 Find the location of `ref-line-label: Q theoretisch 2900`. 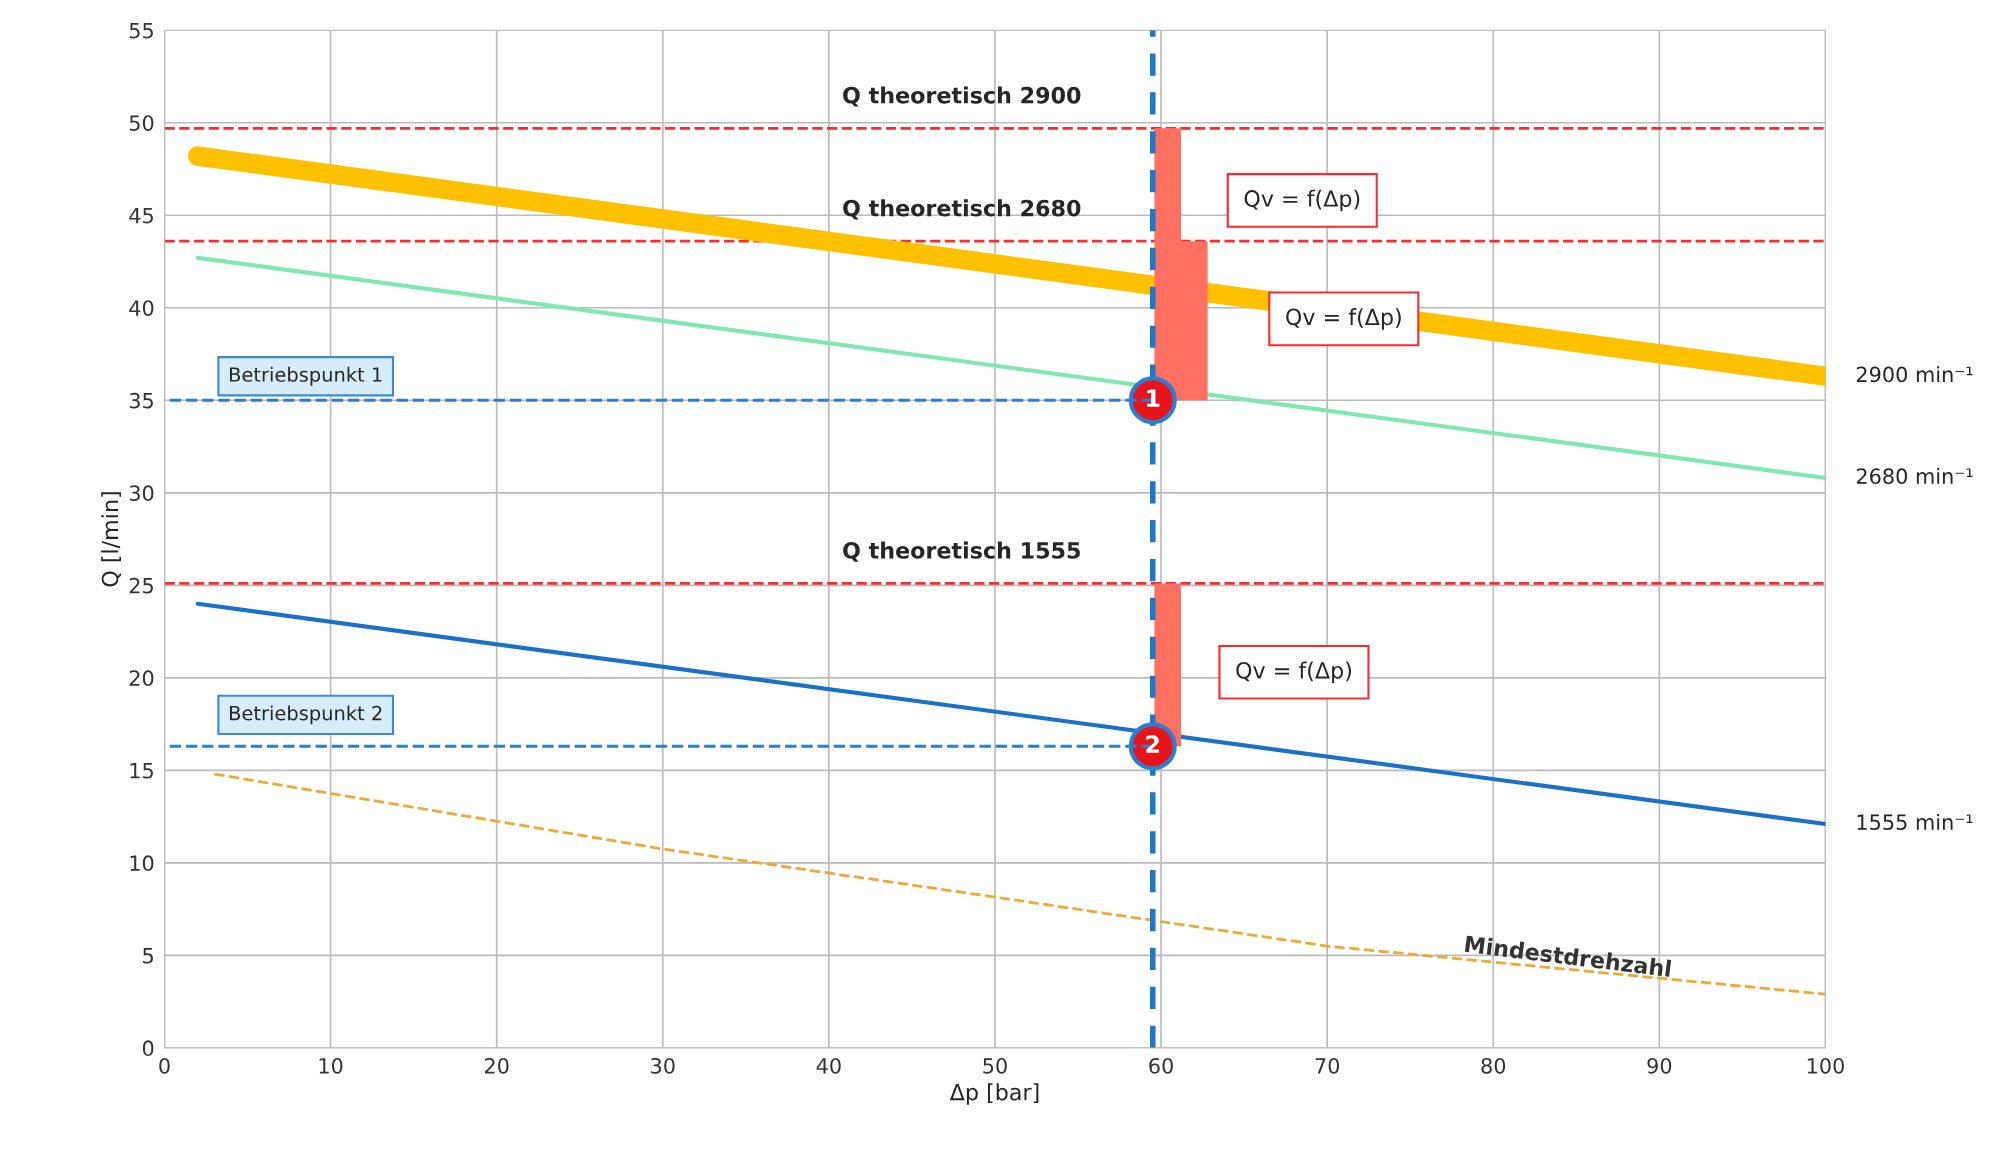

ref-line-label: Q theoretisch 2900 is located at coordinates (962, 96).